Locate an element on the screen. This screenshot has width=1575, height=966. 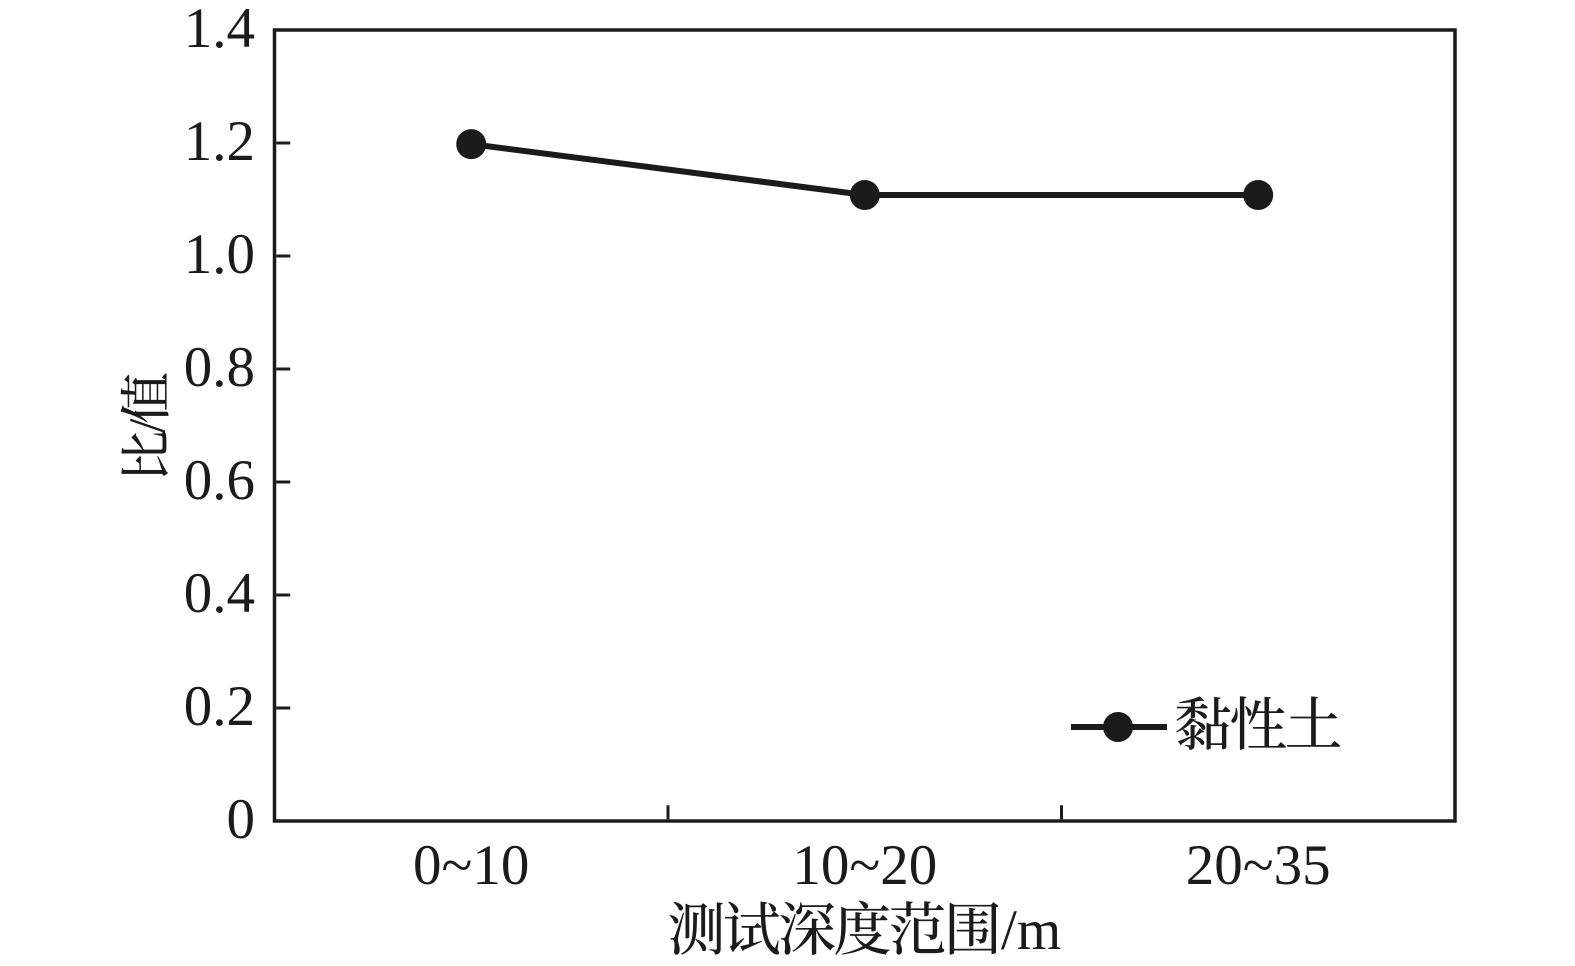
svg-text: 1.2 is located at coordinates (219, 141).